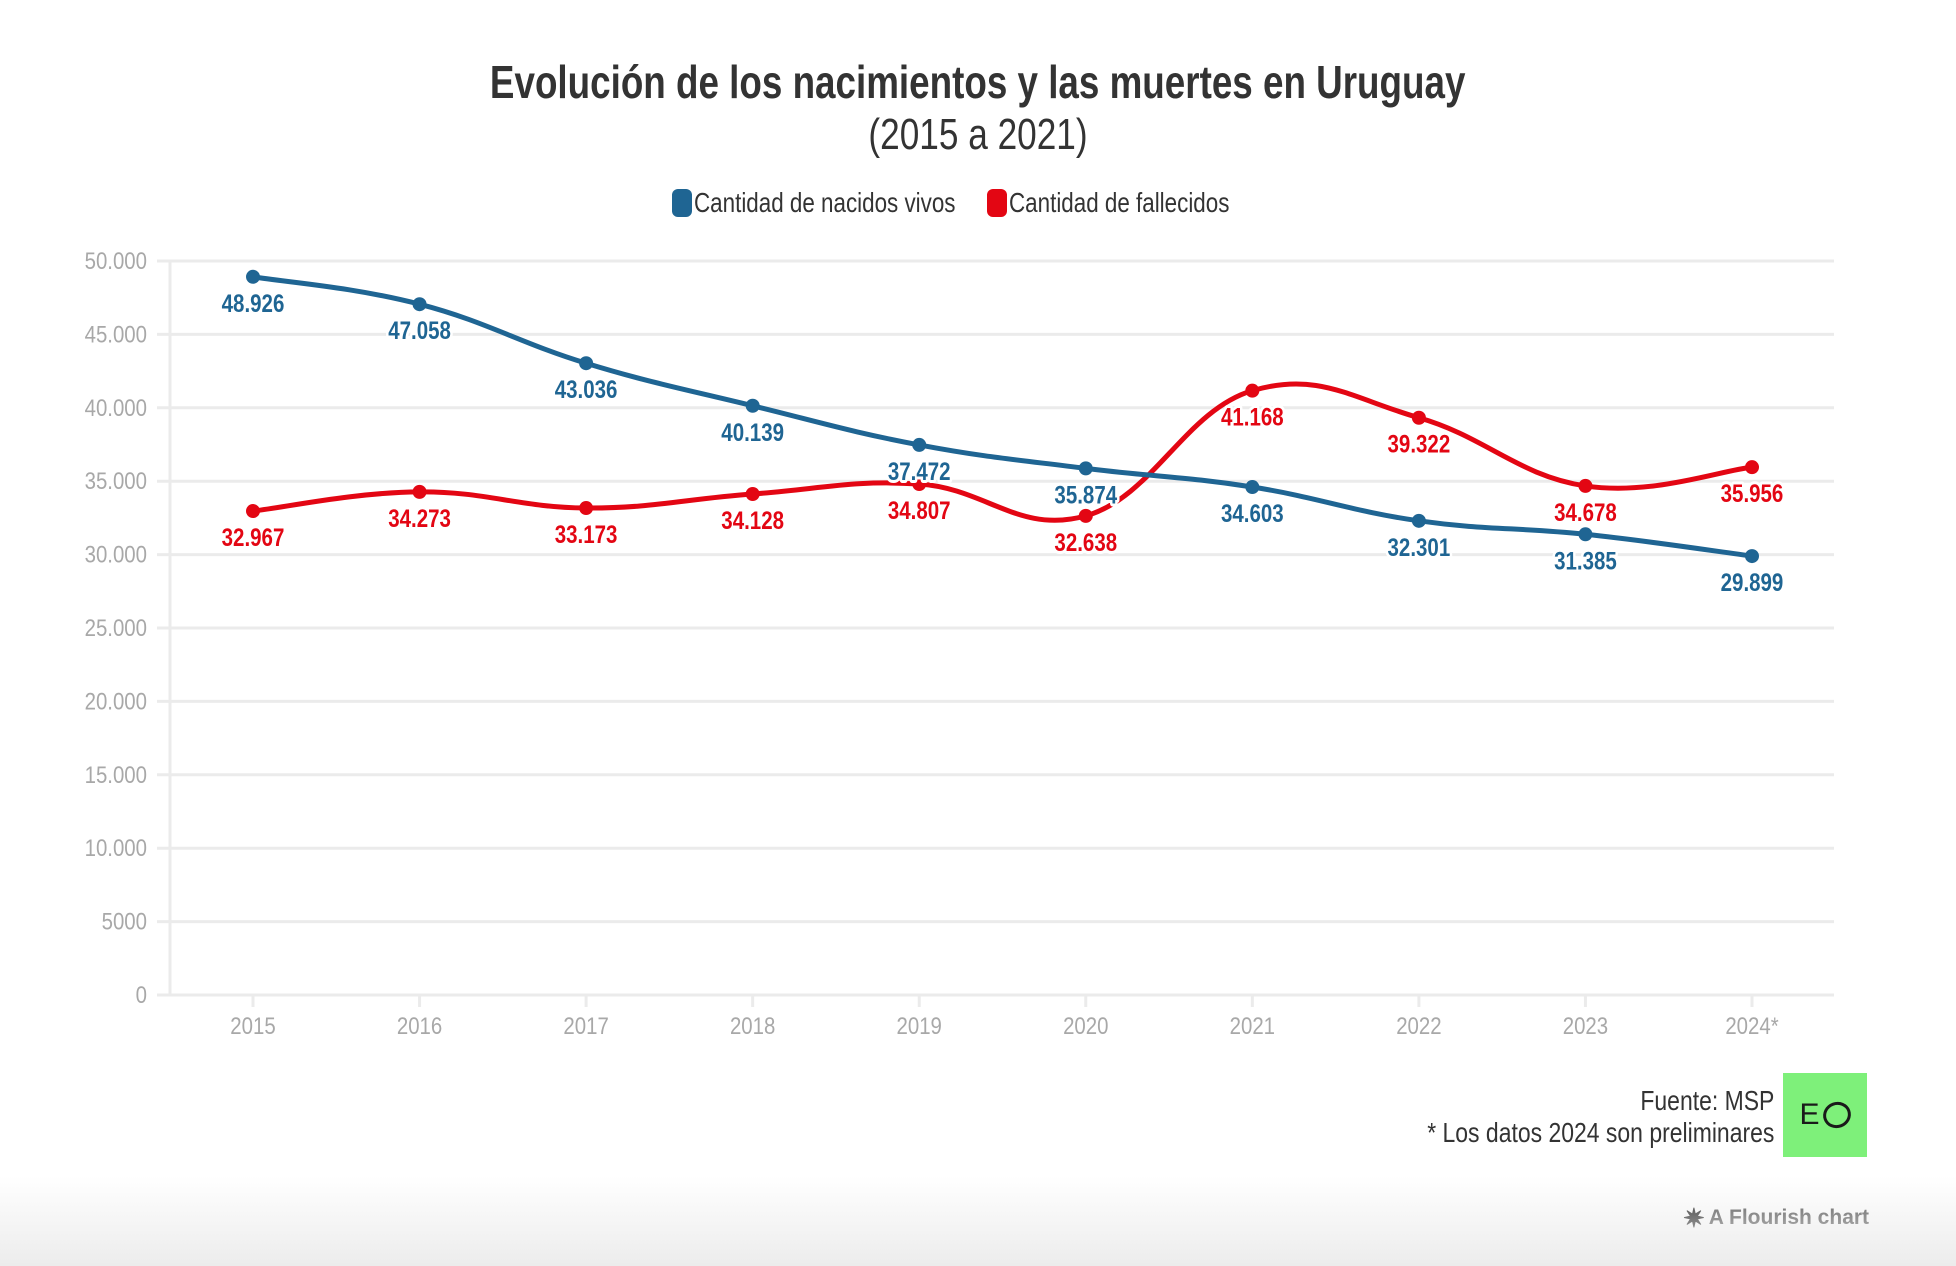 The image size is (1956, 1266). Describe the element at coordinates (919, 1025) in the screenshot. I see `x-tick-label: 2019` at that location.